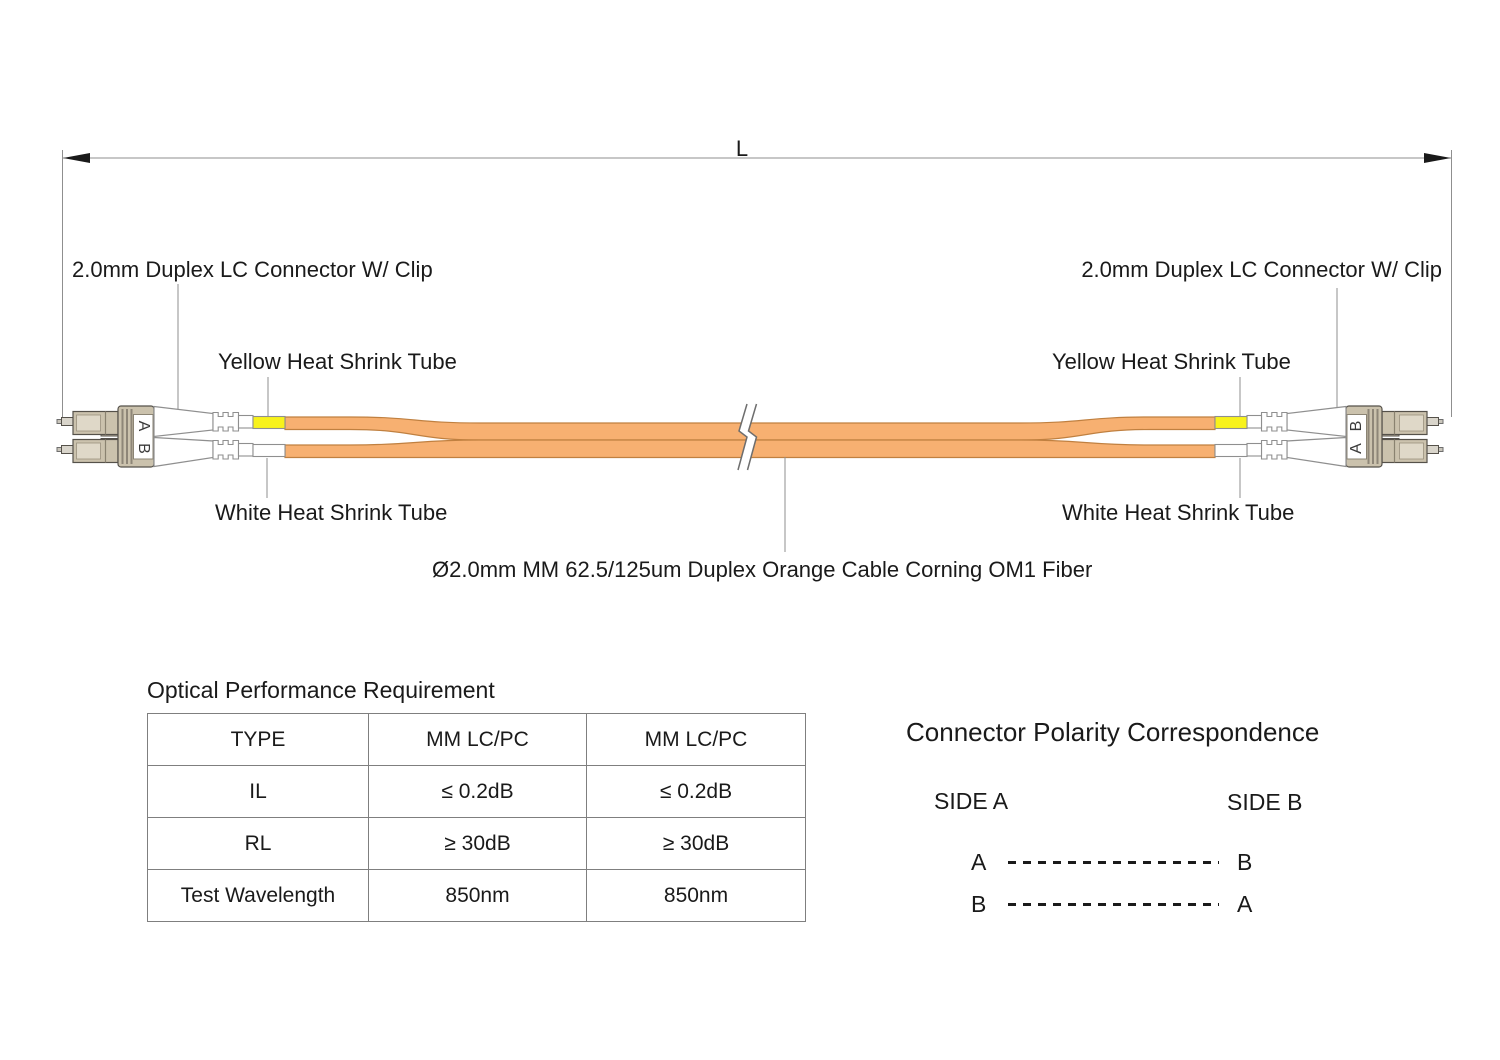  What do you see at coordinates (143, 448) in the screenshot?
I see `clip-letter-left-bottom: B` at bounding box center [143, 448].